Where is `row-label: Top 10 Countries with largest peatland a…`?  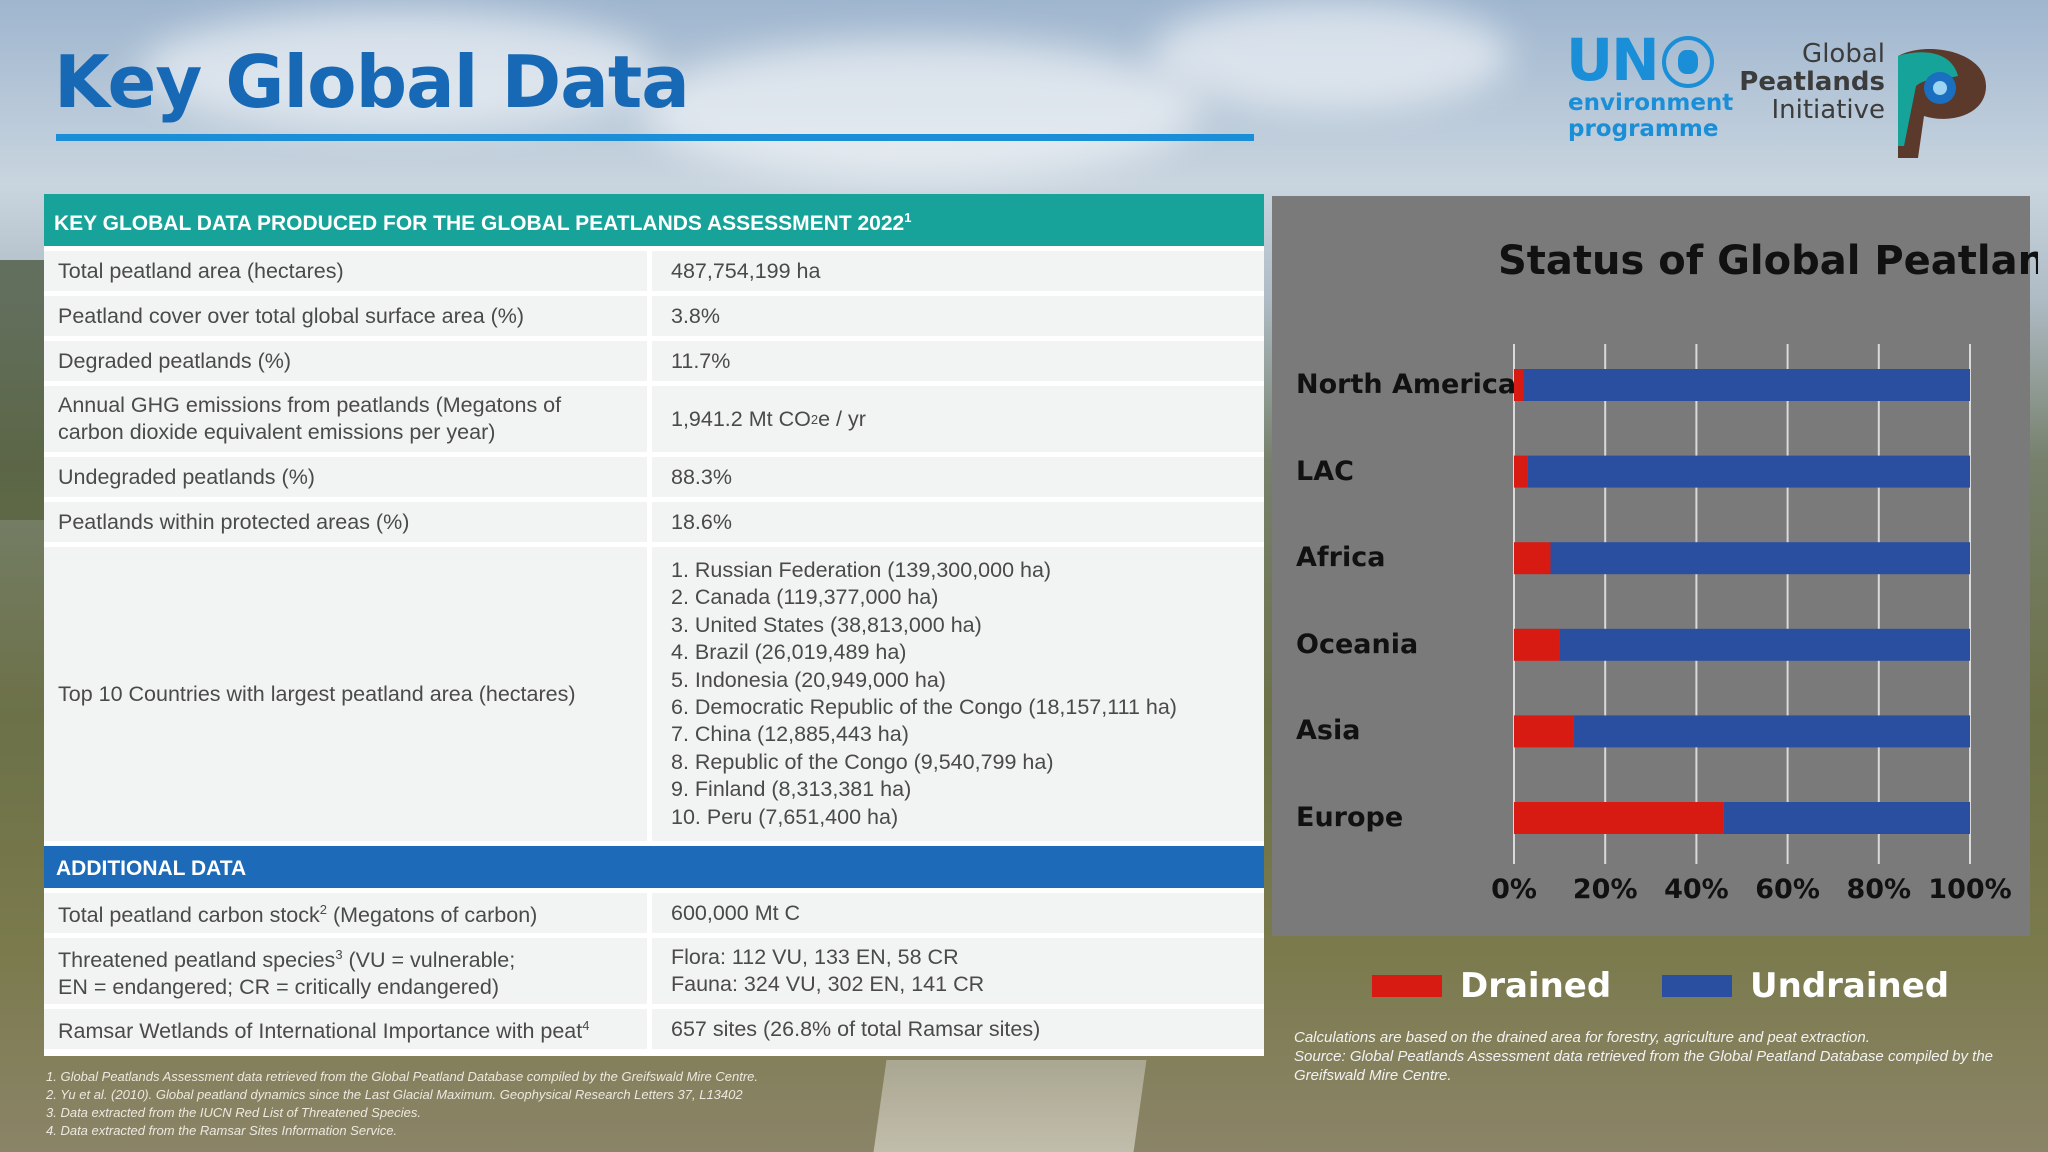 row-label: Top 10 Countries with largest peatland a… is located at coordinates (348, 694).